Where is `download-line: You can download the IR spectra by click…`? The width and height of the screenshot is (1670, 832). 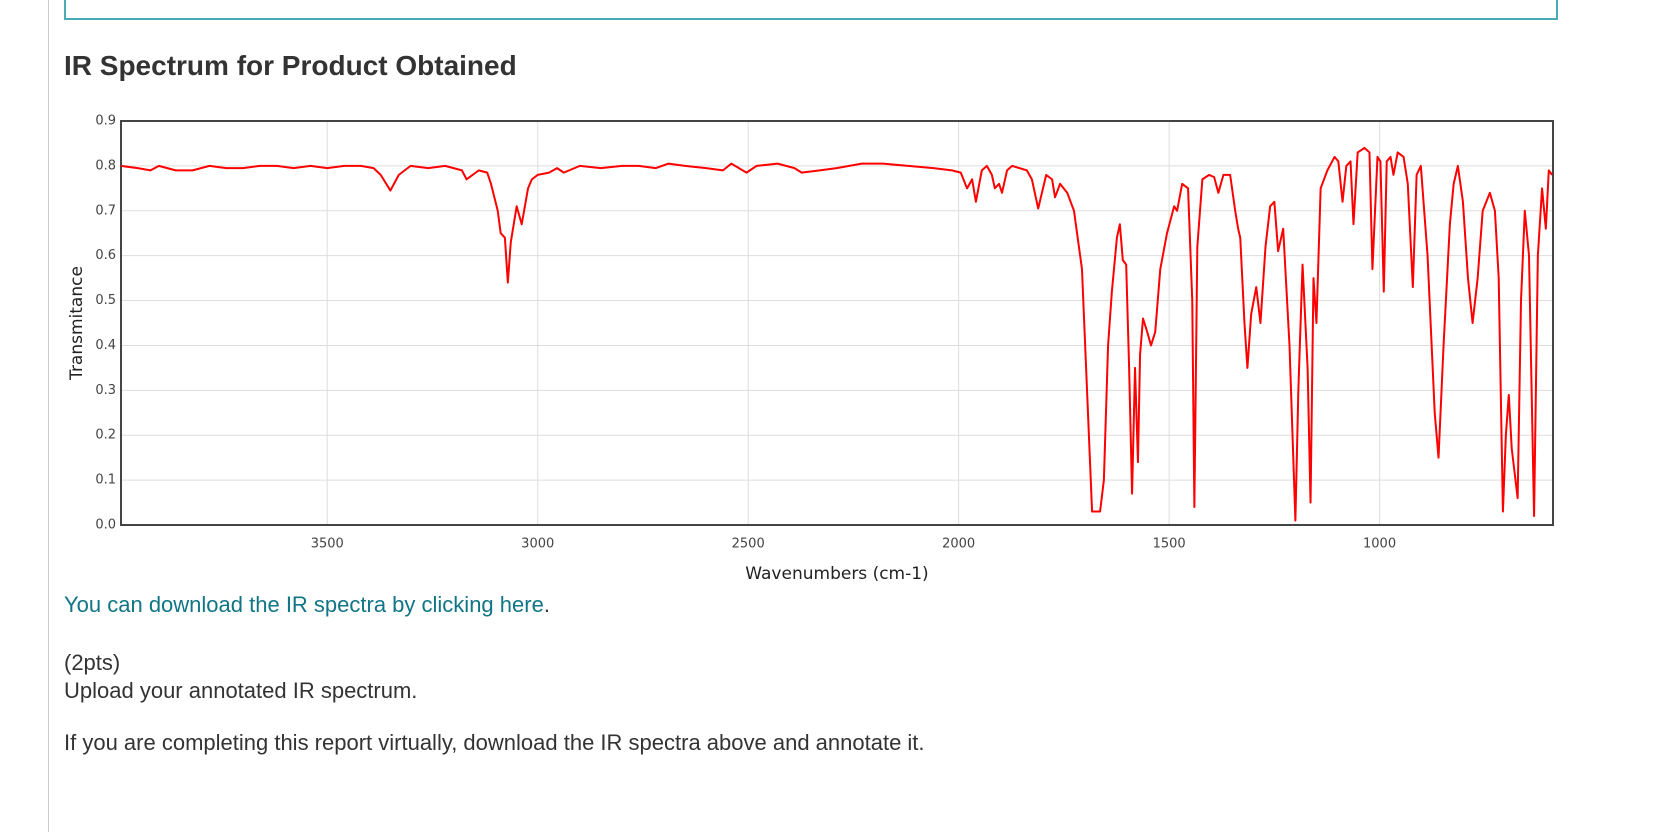 download-line: You can download the IR spectra by click… is located at coordinates (307, 605).